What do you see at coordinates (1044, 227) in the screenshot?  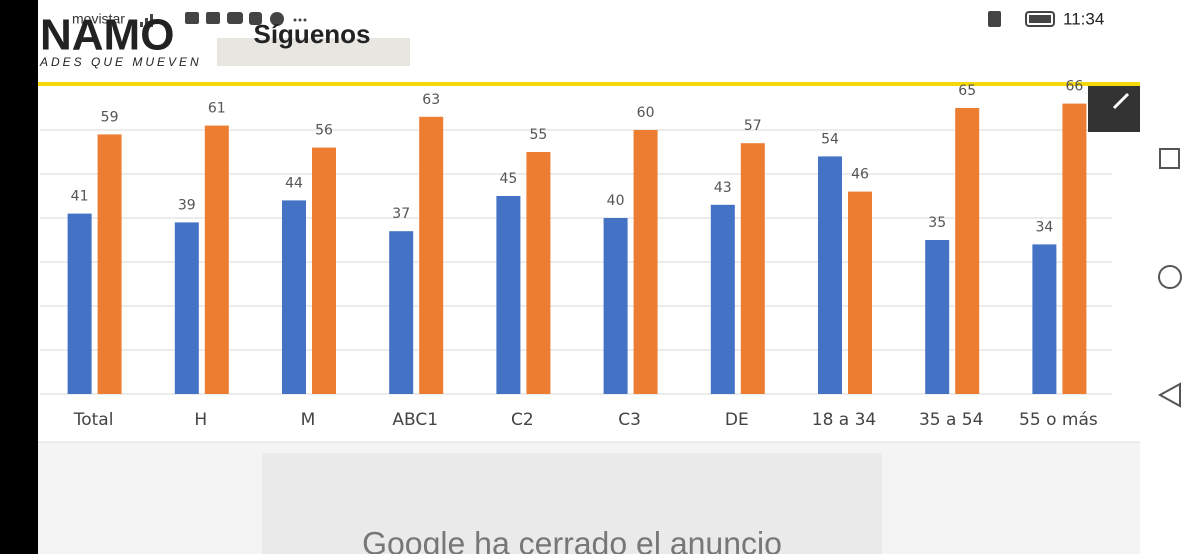 I see `data-label: 34` at bounding box center [1044, 227].